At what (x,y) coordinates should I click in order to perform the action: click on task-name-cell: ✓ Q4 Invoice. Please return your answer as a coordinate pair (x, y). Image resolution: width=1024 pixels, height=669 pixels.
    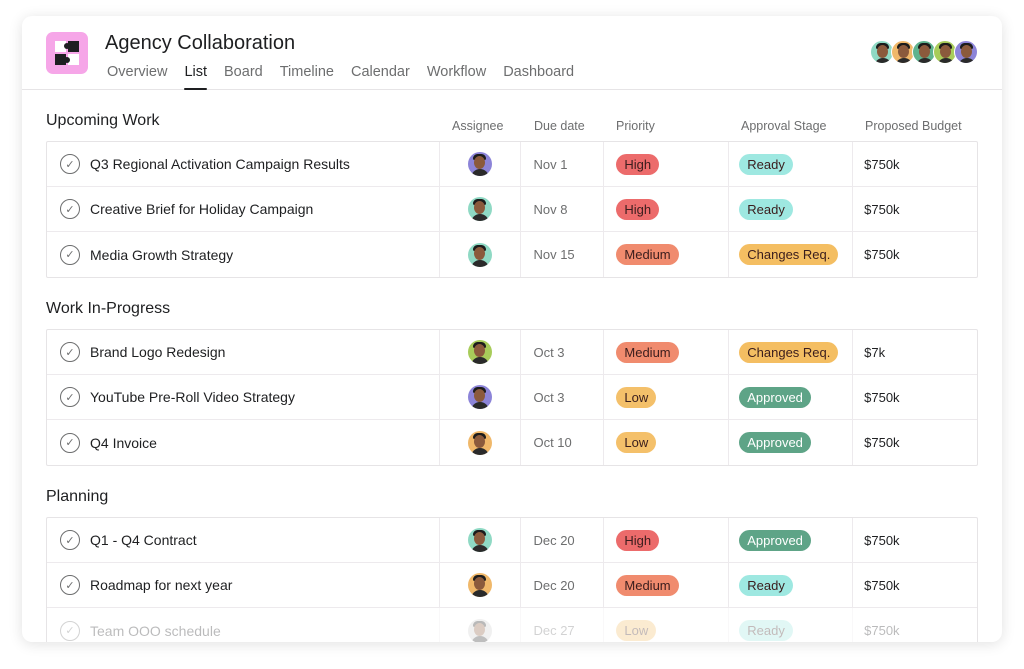
    Looking at the image, I should click on (243, 442).